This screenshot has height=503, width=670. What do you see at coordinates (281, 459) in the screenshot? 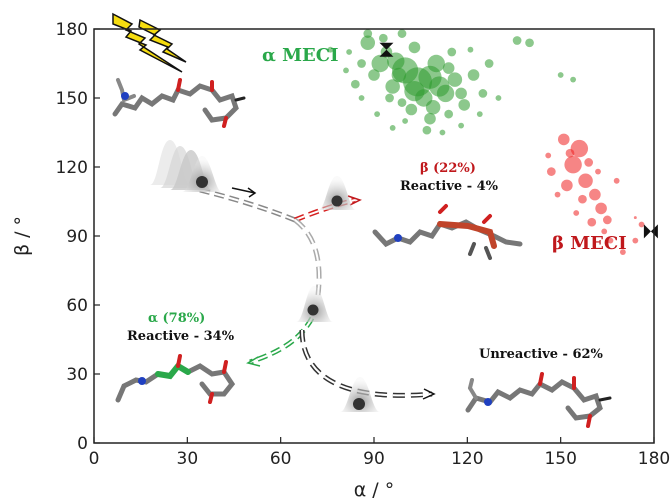
I see `x-tick-label: 60` at bounding box center [281, 459].